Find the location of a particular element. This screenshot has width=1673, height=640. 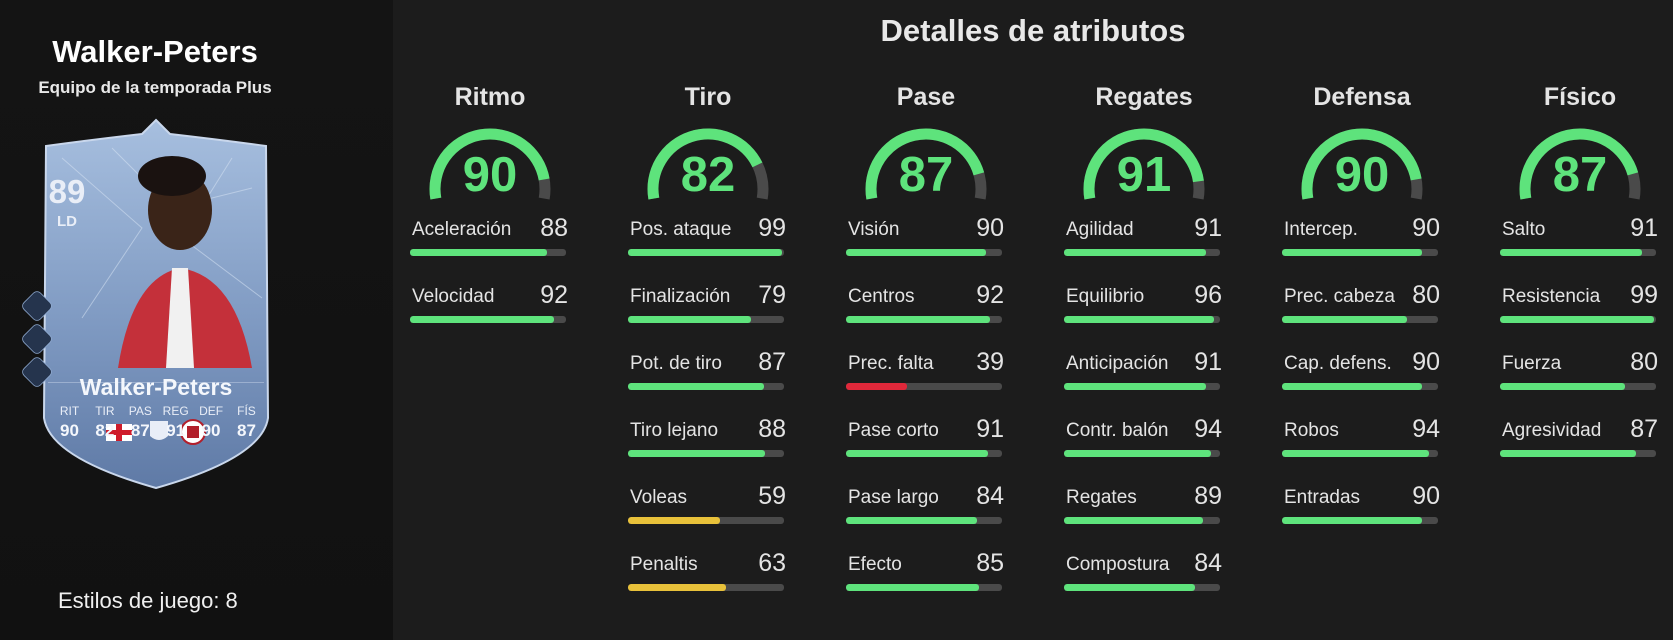

playstyles-count: Estilos de juego: 8 is located at coordinates (148, 600).